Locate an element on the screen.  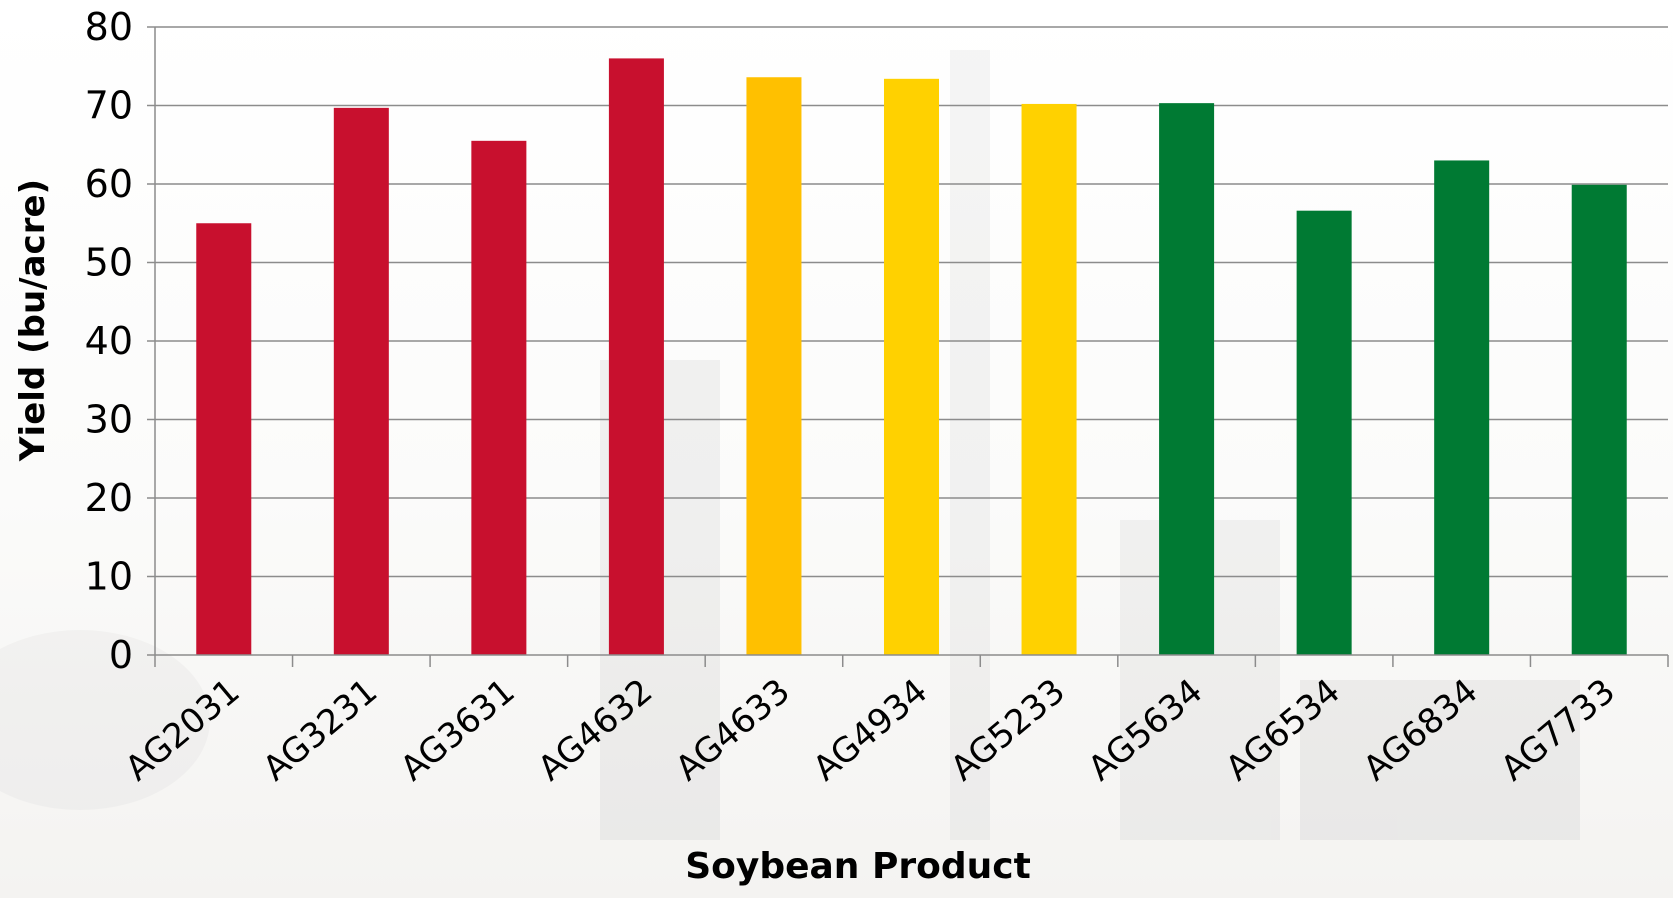
y-axis-title: Yield (bu/acre) is located at coordinates (33, 320).